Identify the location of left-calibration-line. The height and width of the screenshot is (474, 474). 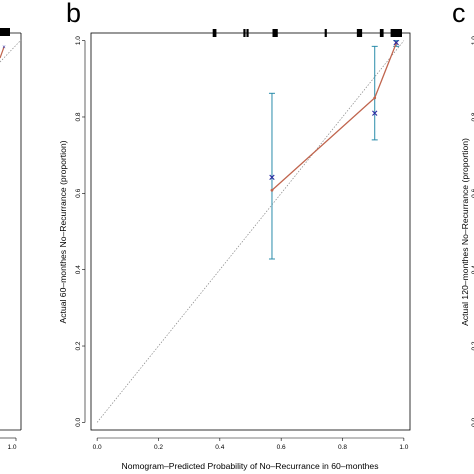
(2, 52).